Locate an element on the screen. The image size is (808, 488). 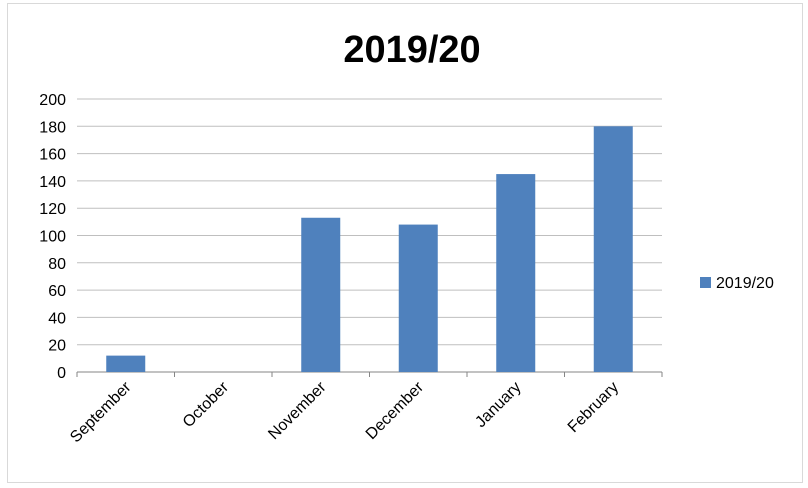
y-tick-label: 60 is located at coordinates (57, 291).